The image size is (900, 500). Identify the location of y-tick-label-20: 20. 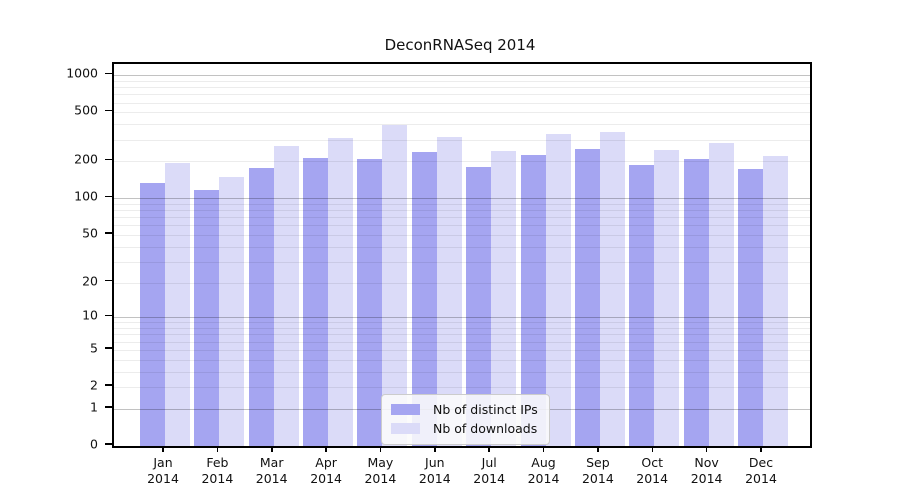
(90, 281).